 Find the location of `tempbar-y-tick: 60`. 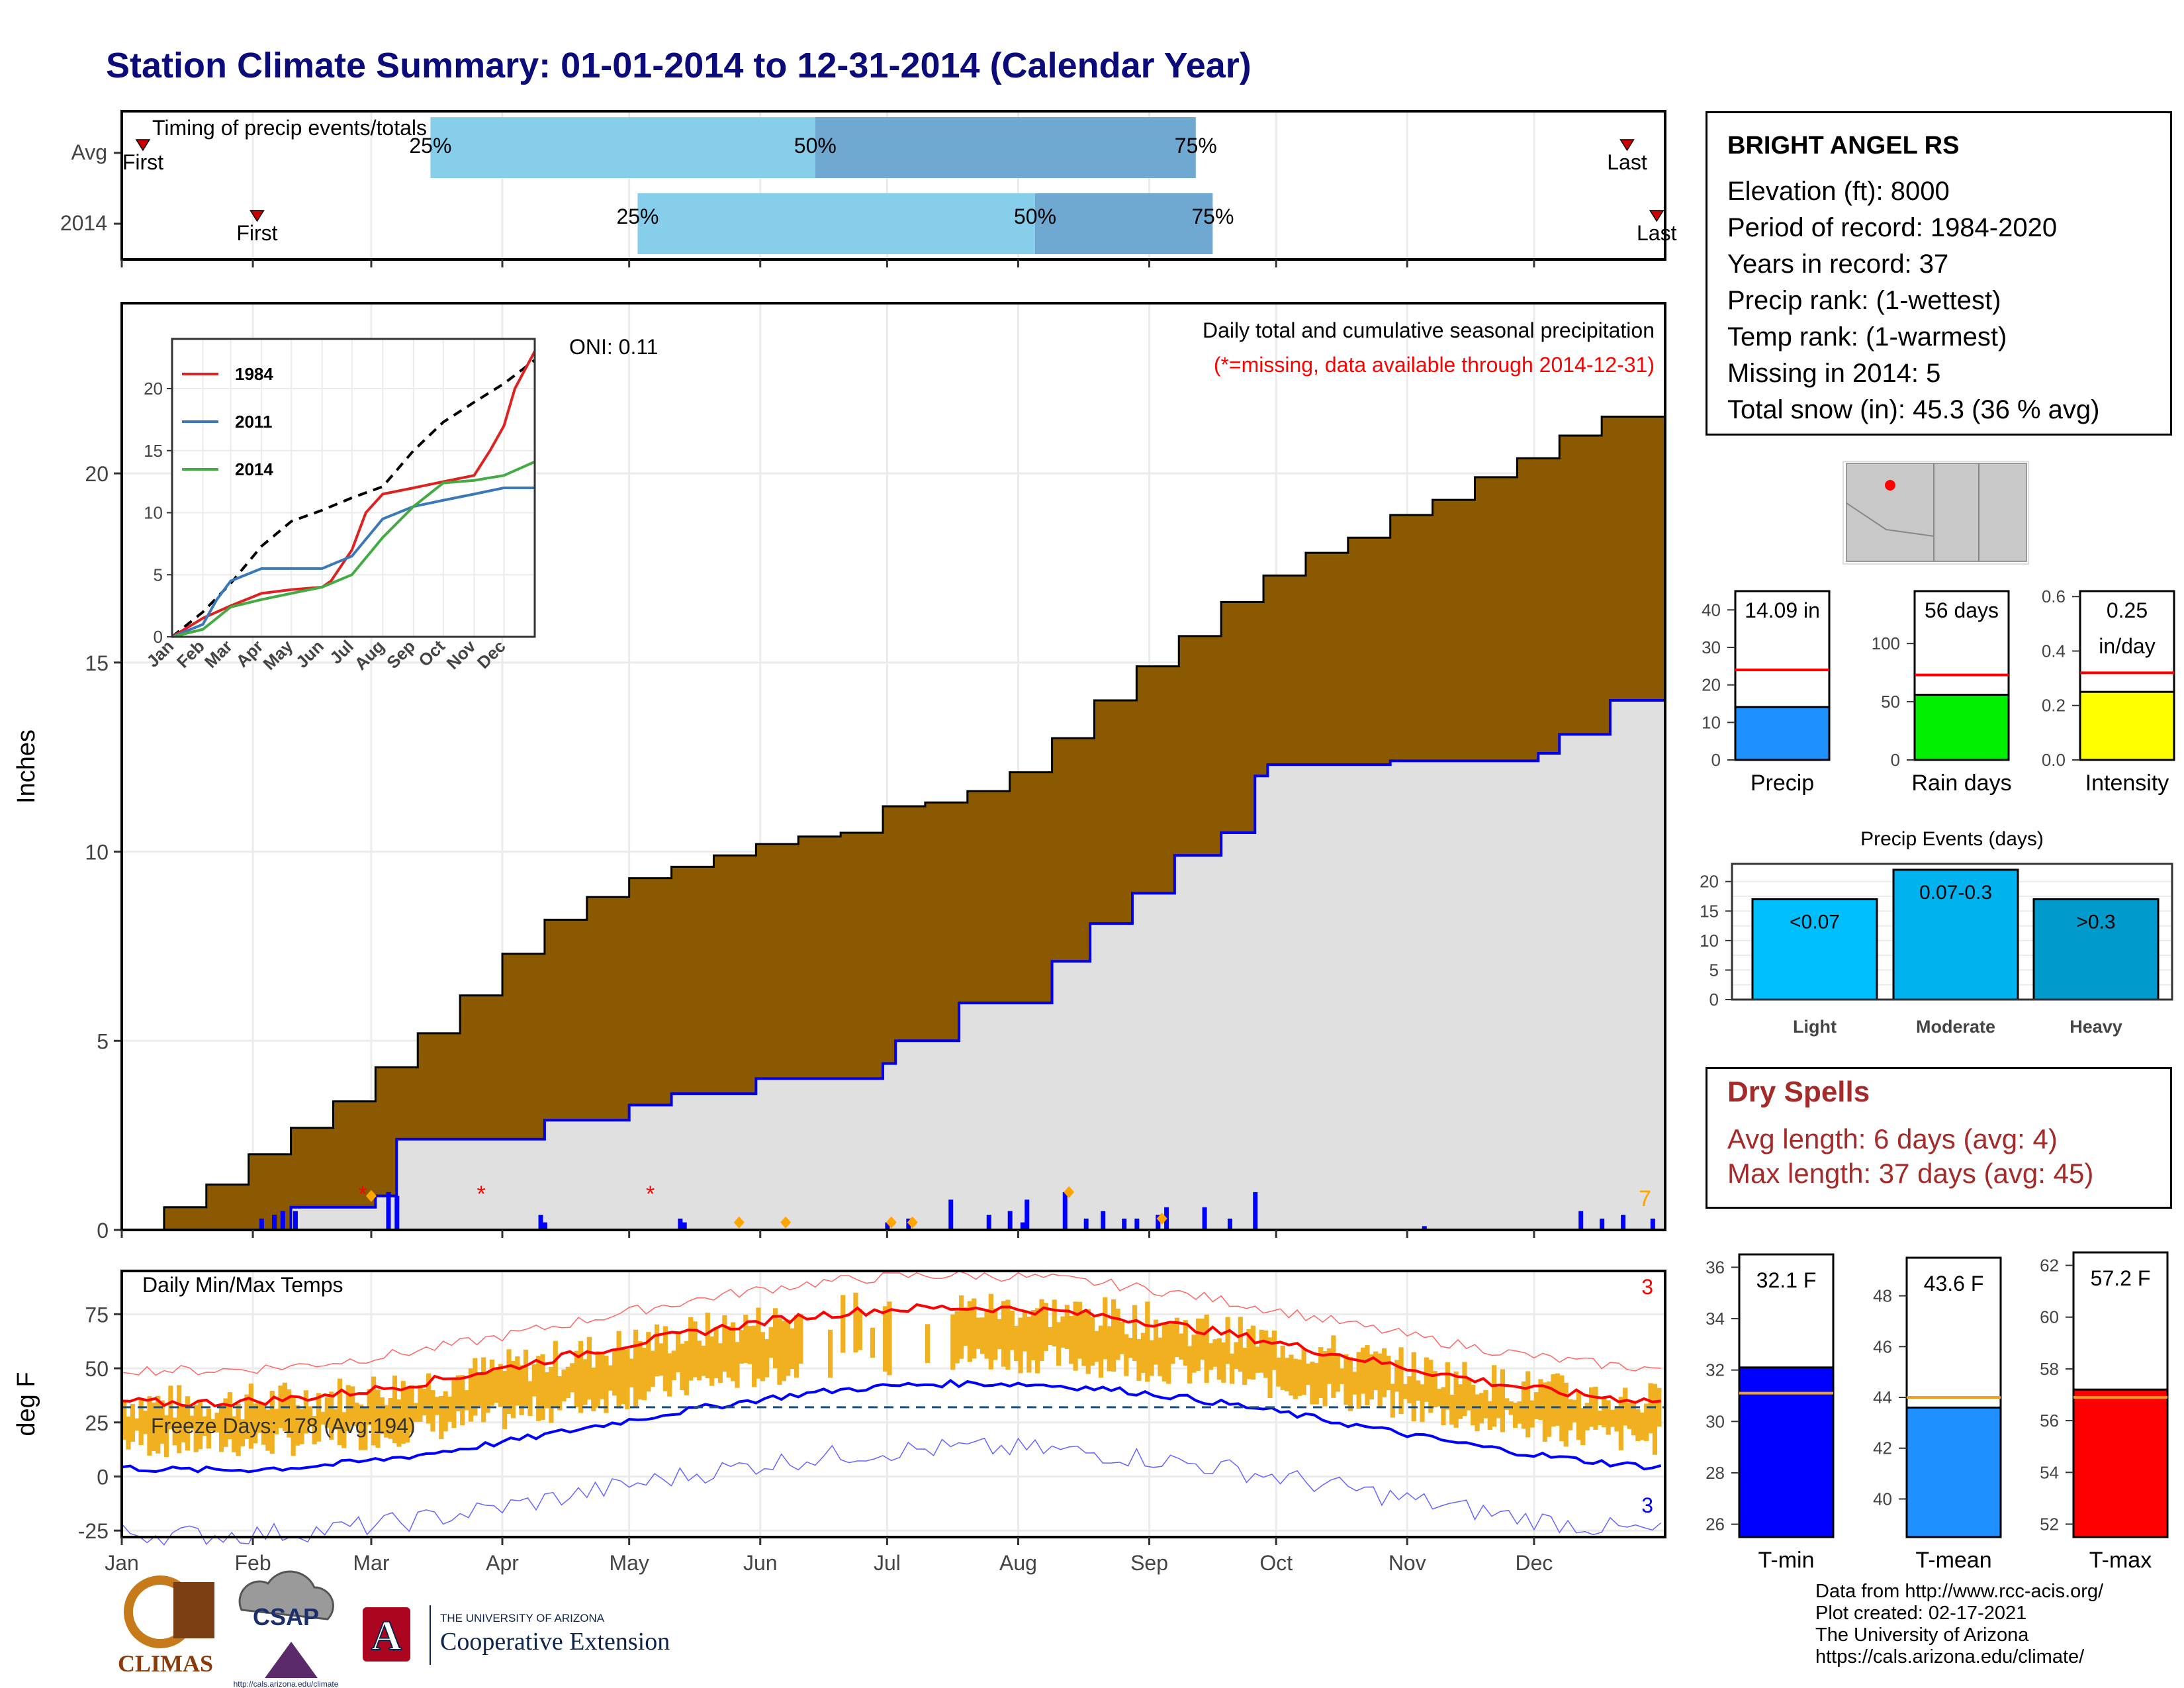

tempbar-y-tick: 60 is located at coordinates (2049, 1317).